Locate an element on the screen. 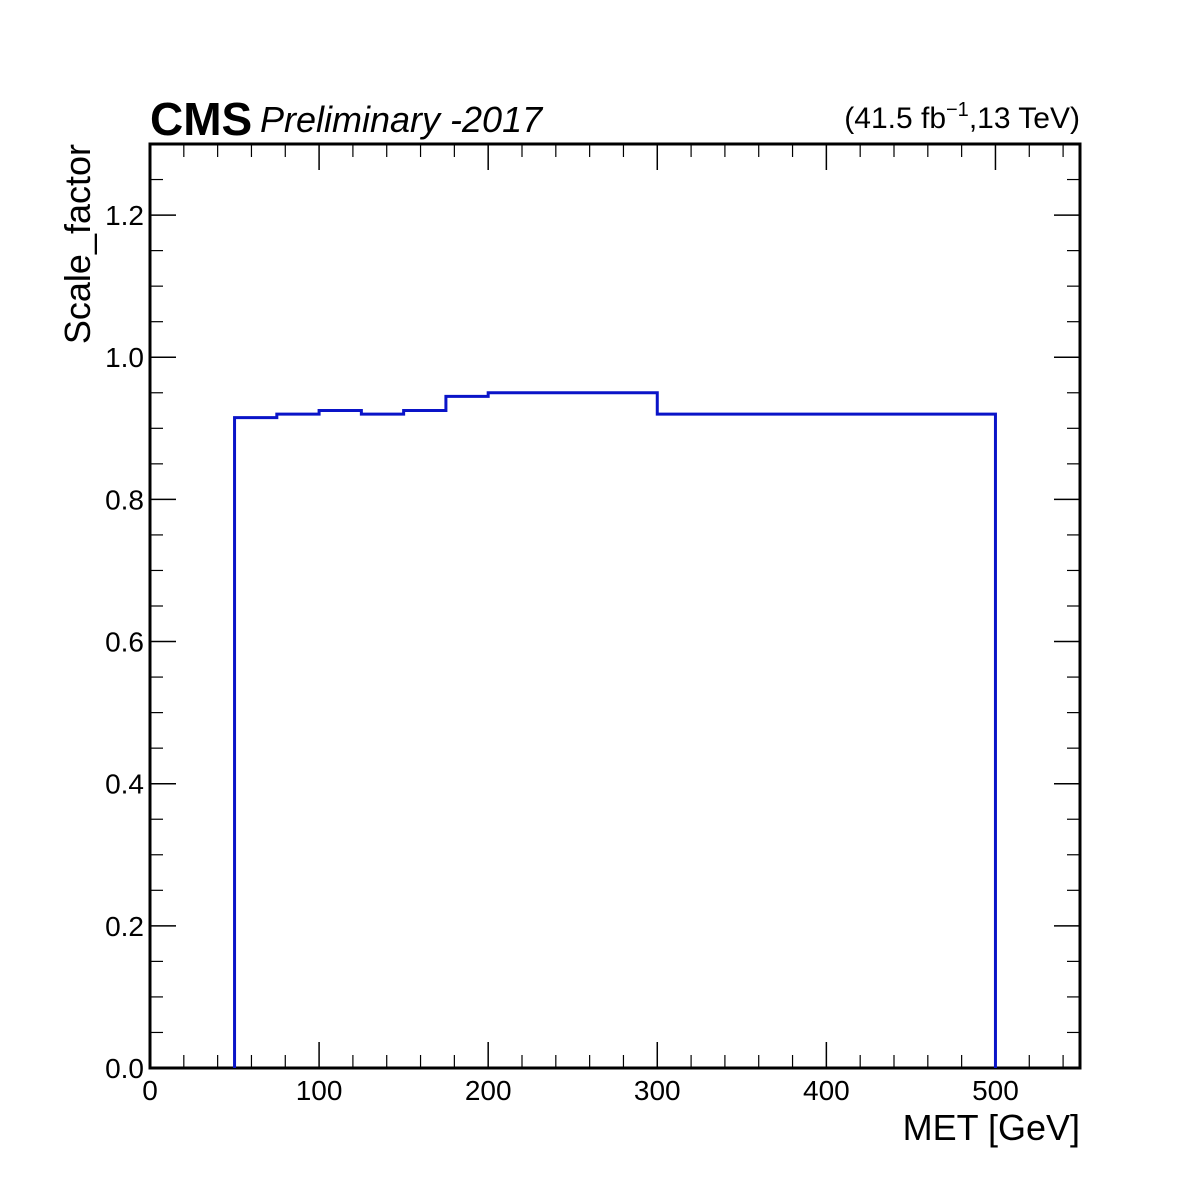 This screenshot has height=1200, width=1200. y-axis-title: Scale_factor is located at coordinates (77, 244).